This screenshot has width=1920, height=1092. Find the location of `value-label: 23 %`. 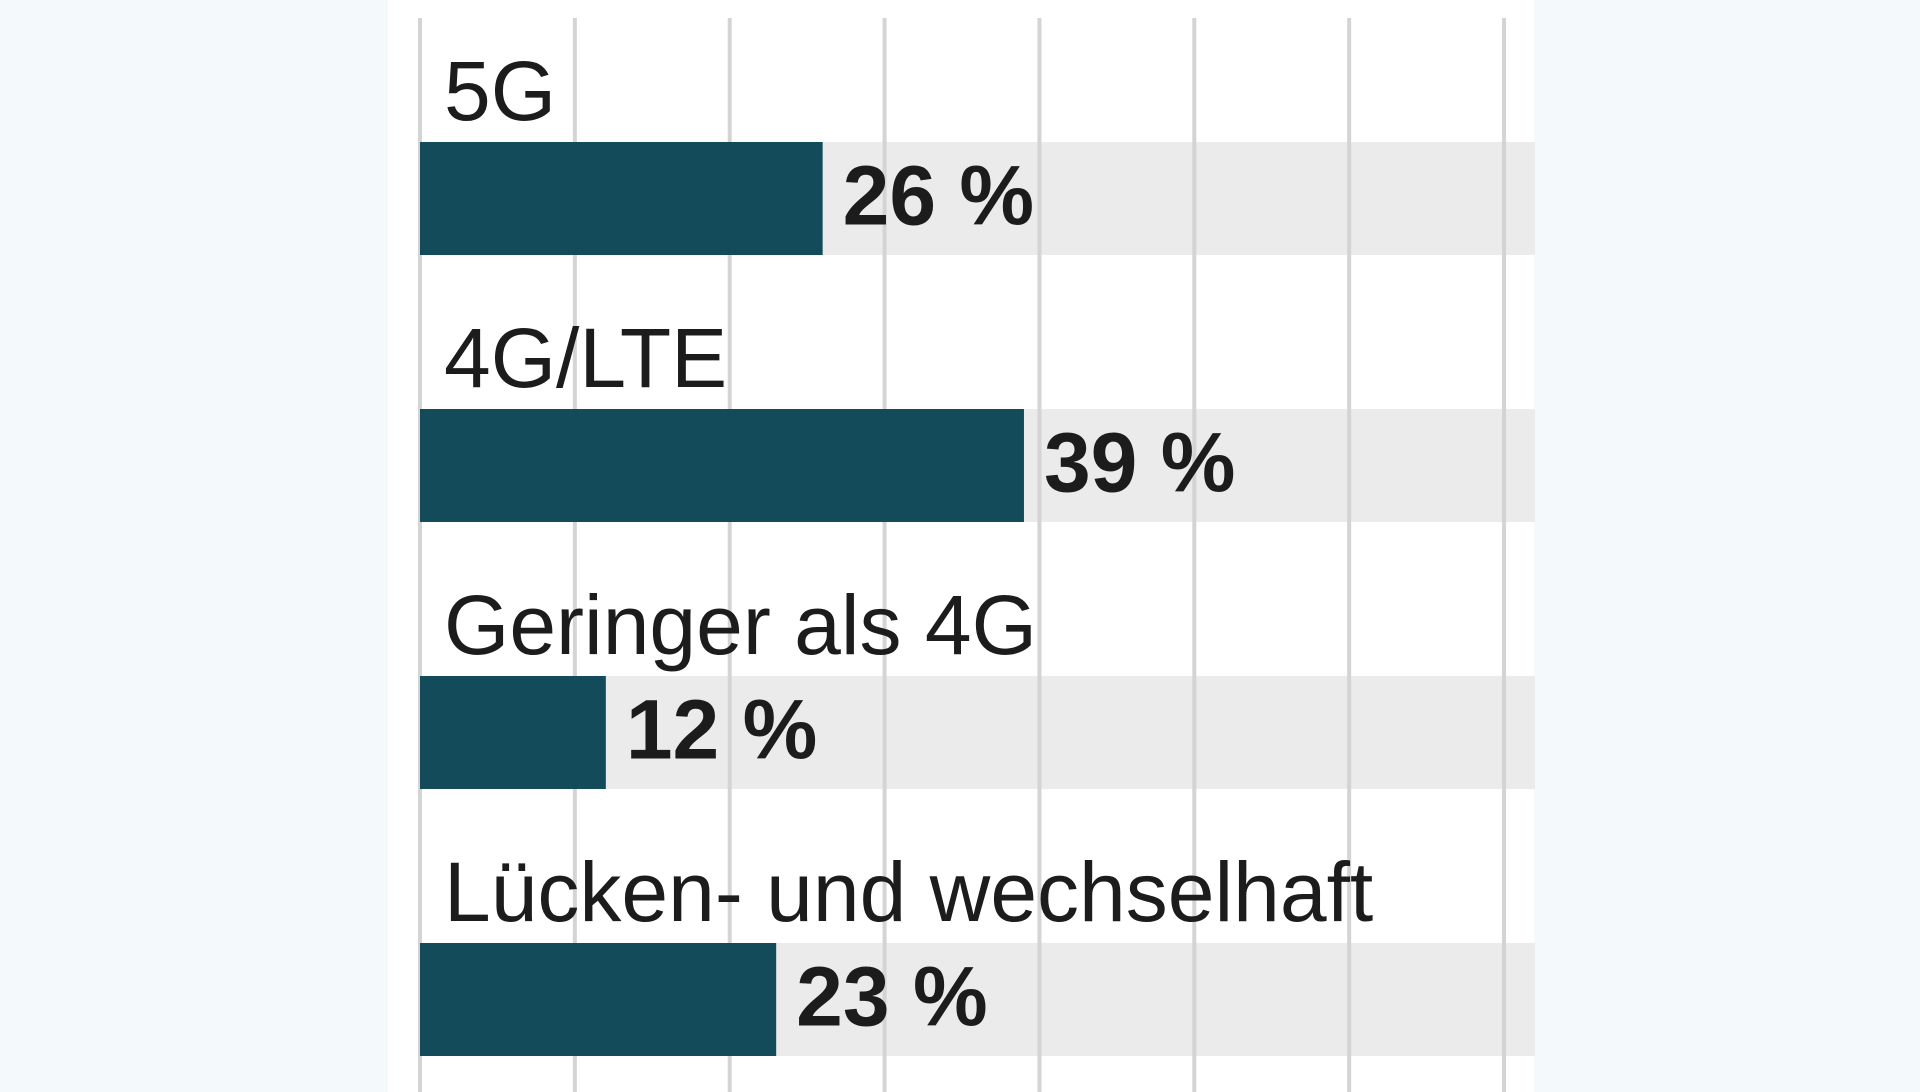

value-label: 23 % is located at coordinates (891, 997).